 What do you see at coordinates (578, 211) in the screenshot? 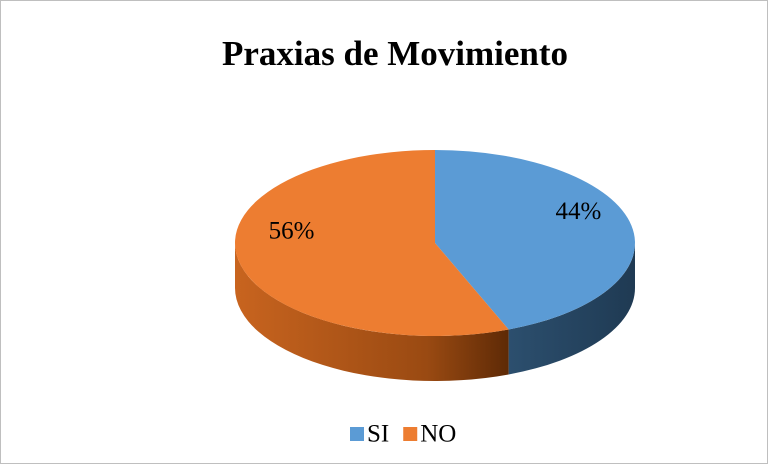
I see `data-label: 44%` at bounding box center [578, 211].